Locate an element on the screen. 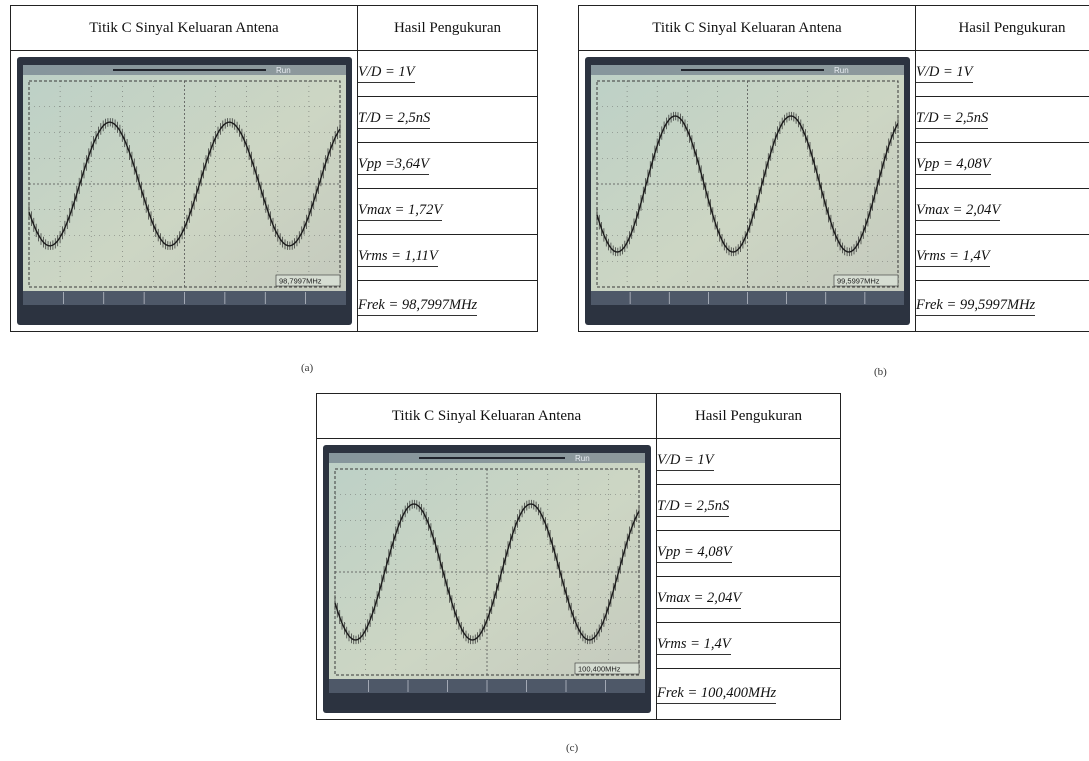  measurement-vpp: Vpp =3,64V is located at coordinates (447, 165).